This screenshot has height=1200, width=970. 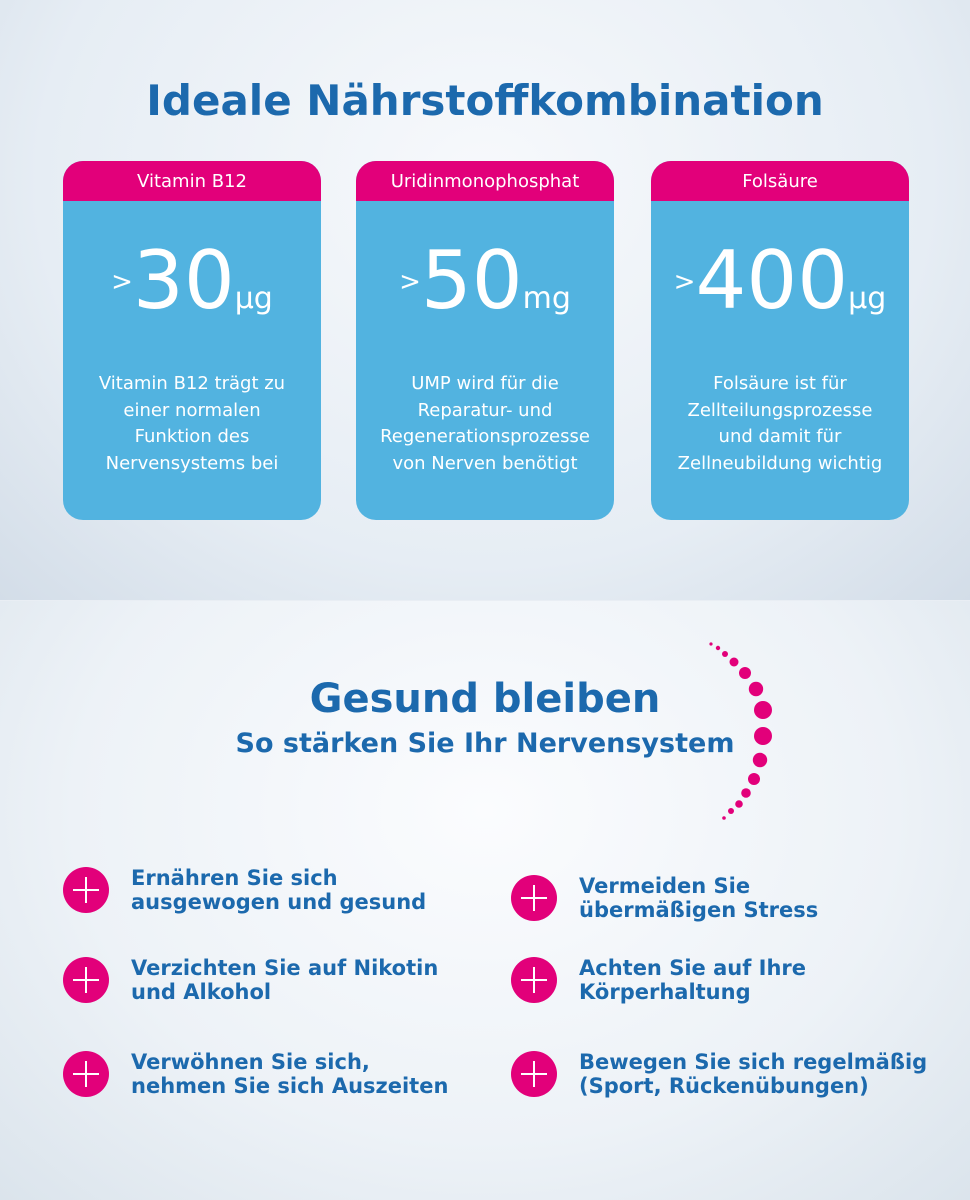 I want to click on card-amount: >50mg, so click(x=485, y=280).